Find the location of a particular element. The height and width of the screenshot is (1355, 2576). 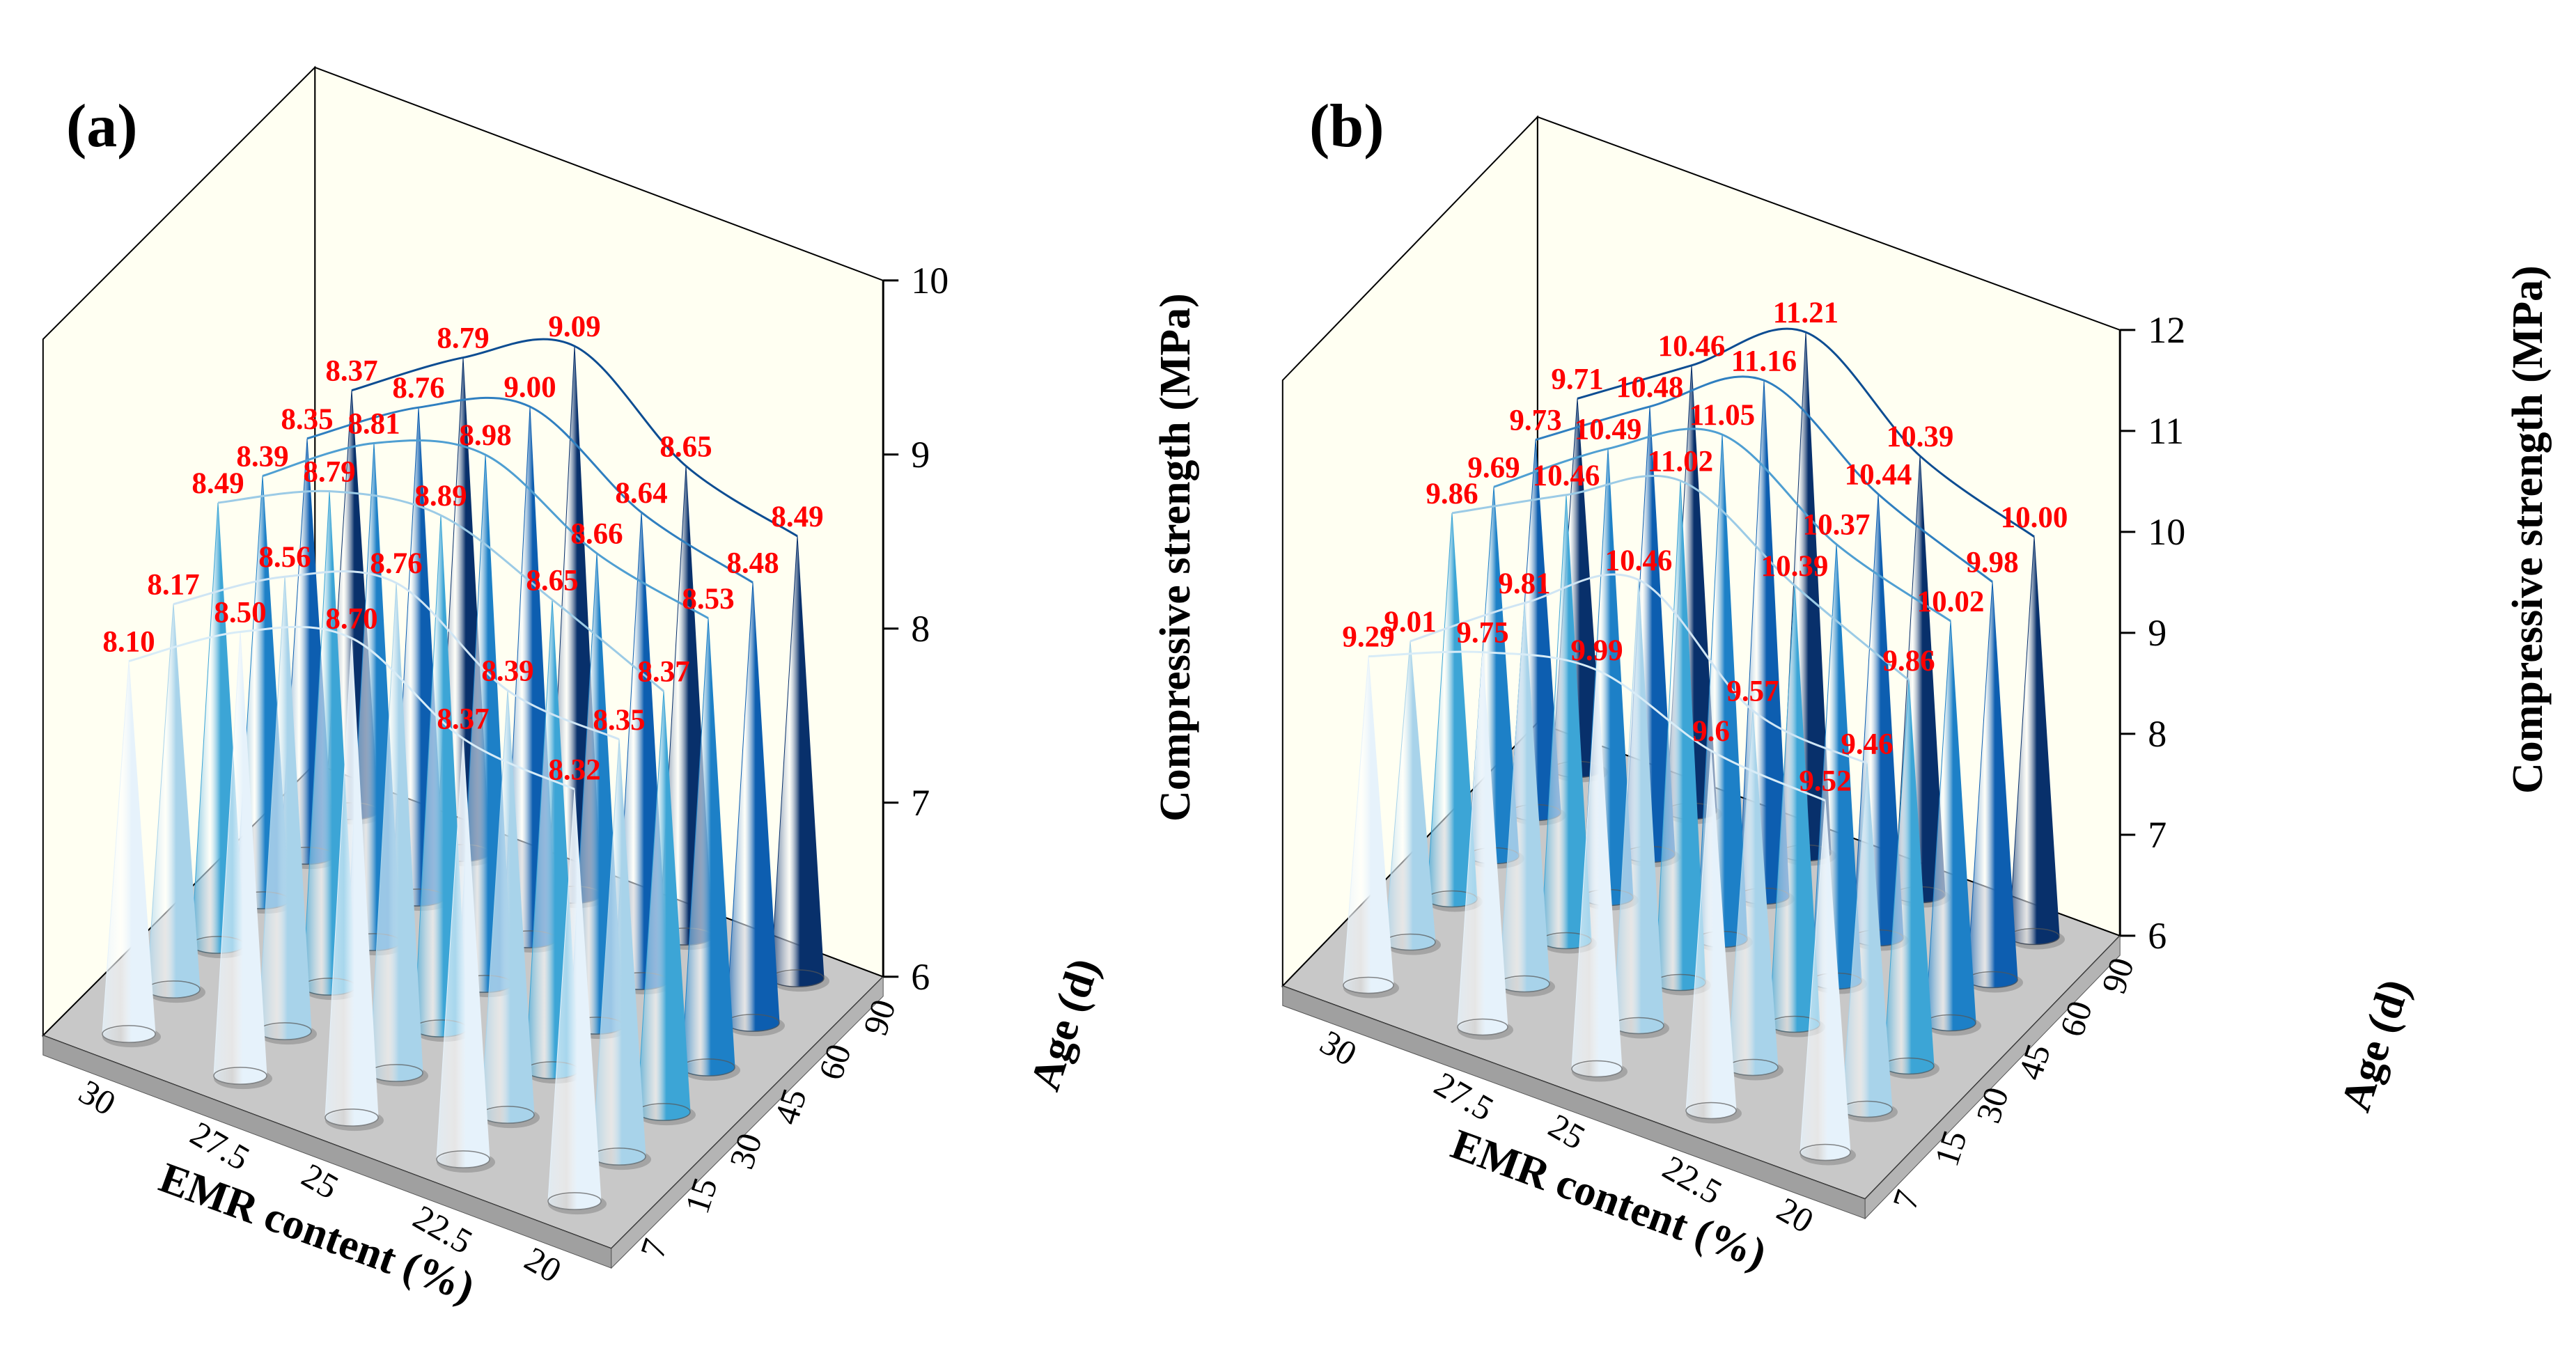

panel-b-data-label: 9.01 is located at coordinates (1410, 623).